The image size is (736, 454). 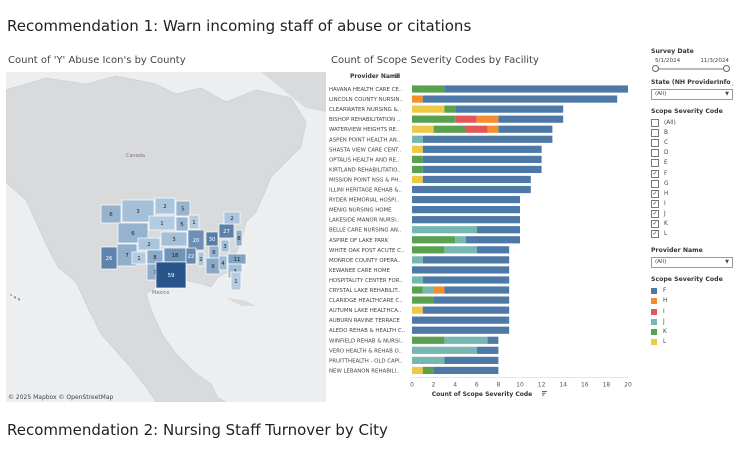 I want to click on legend-item: H, so click(x=692, y=301).